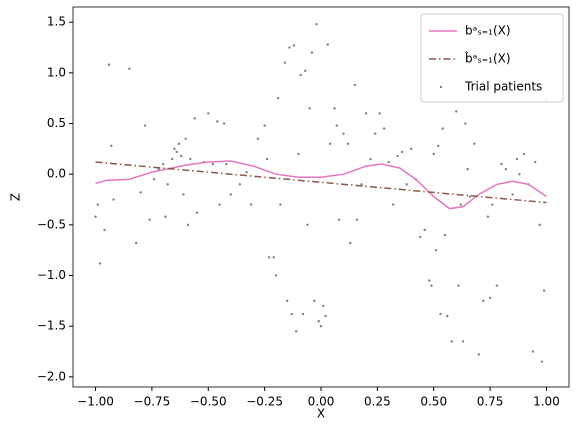  Describe the element at coordinates (503, 87) in the screenshot. I see `legend-label: Trial patients` at that location.